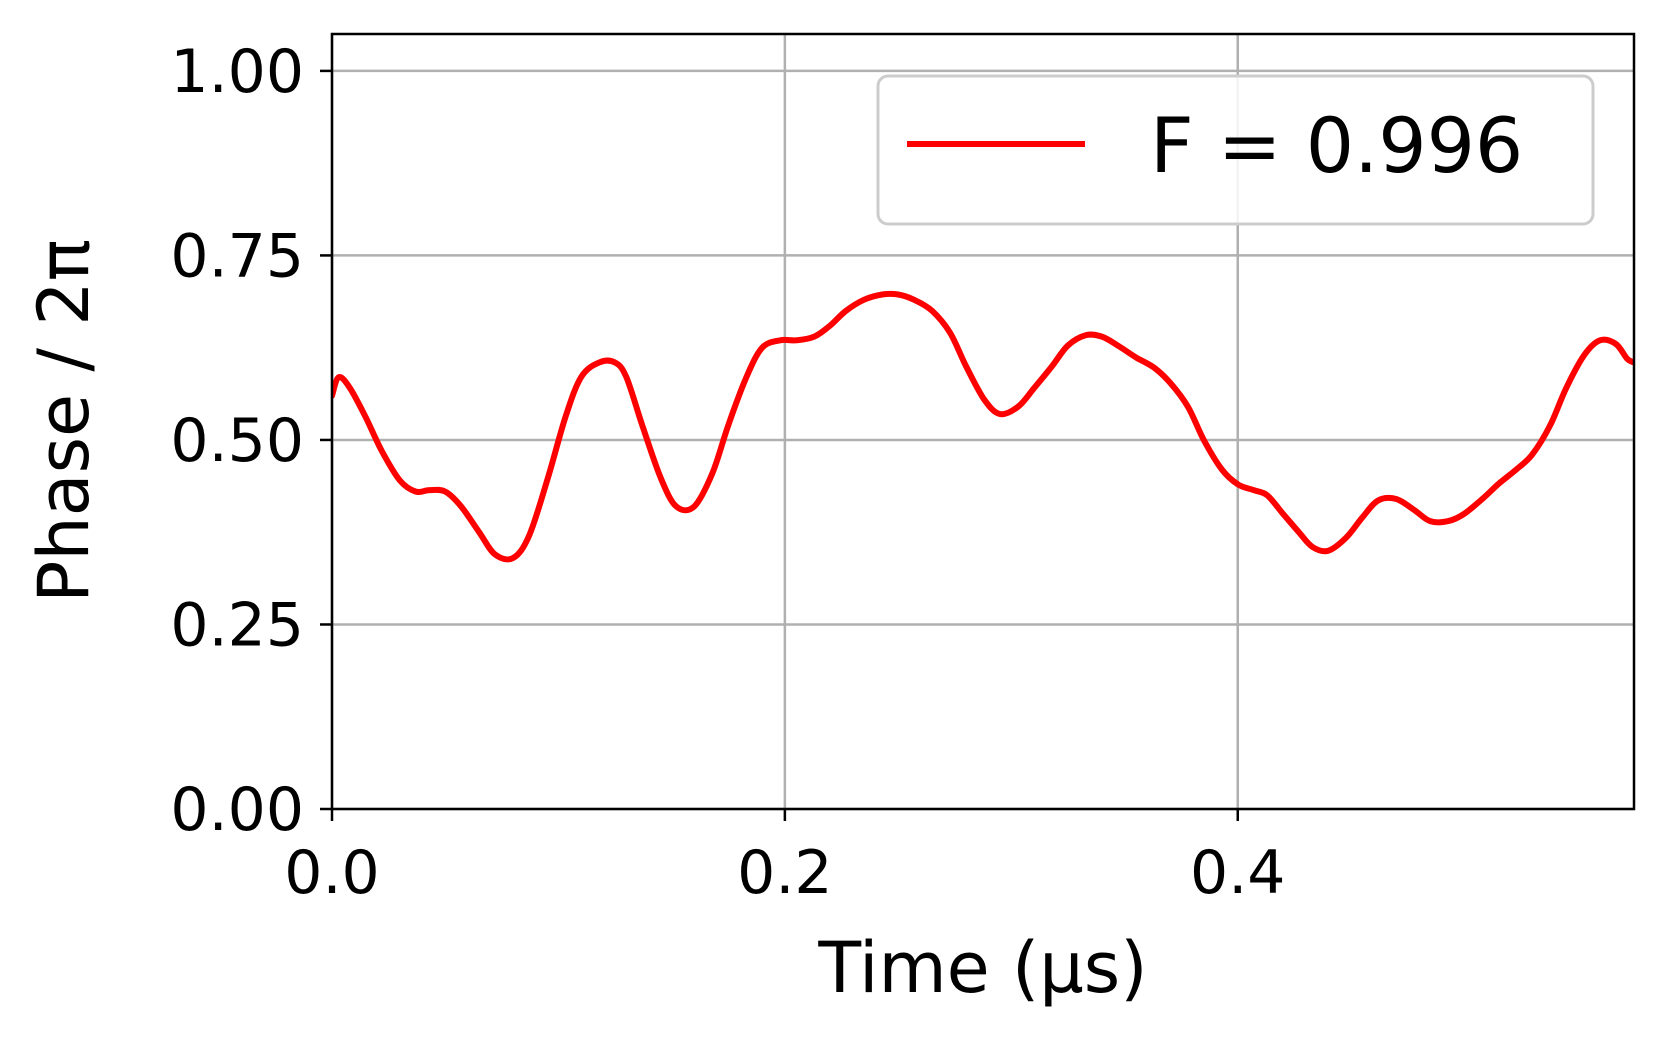 The width and height of the screenshot is (1663, 1045). What do you see at coordinates (237, 256) in the screenshot?
I see `y-tick-label: 0.75` at bounding box center [237, 256].